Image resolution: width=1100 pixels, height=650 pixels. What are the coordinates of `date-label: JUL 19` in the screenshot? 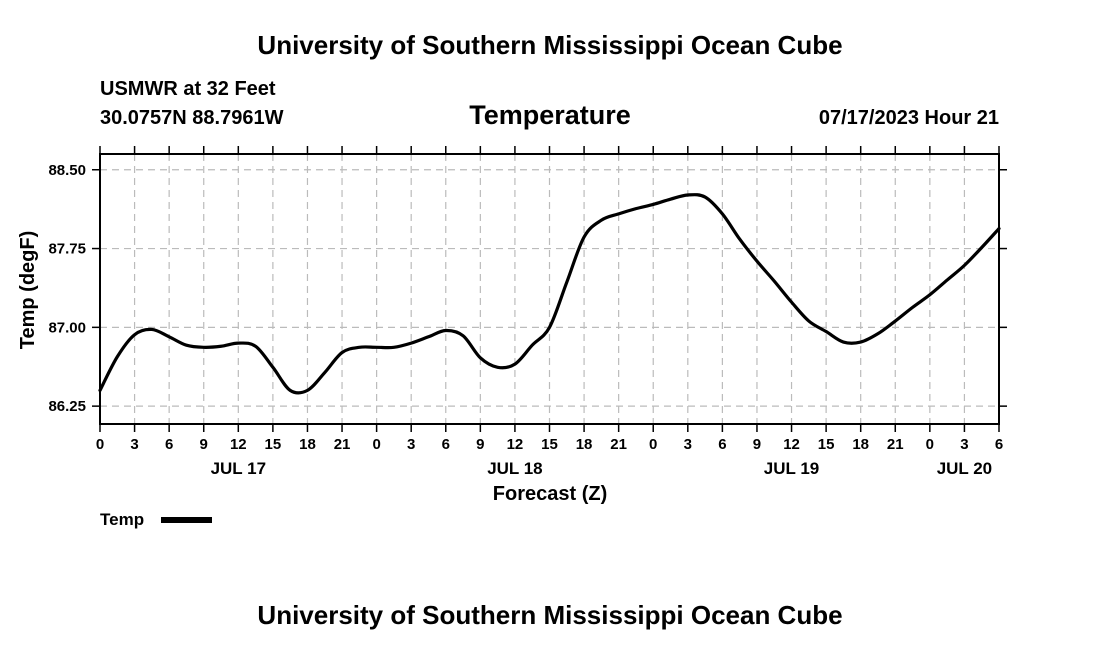 It's located at (791, 468).